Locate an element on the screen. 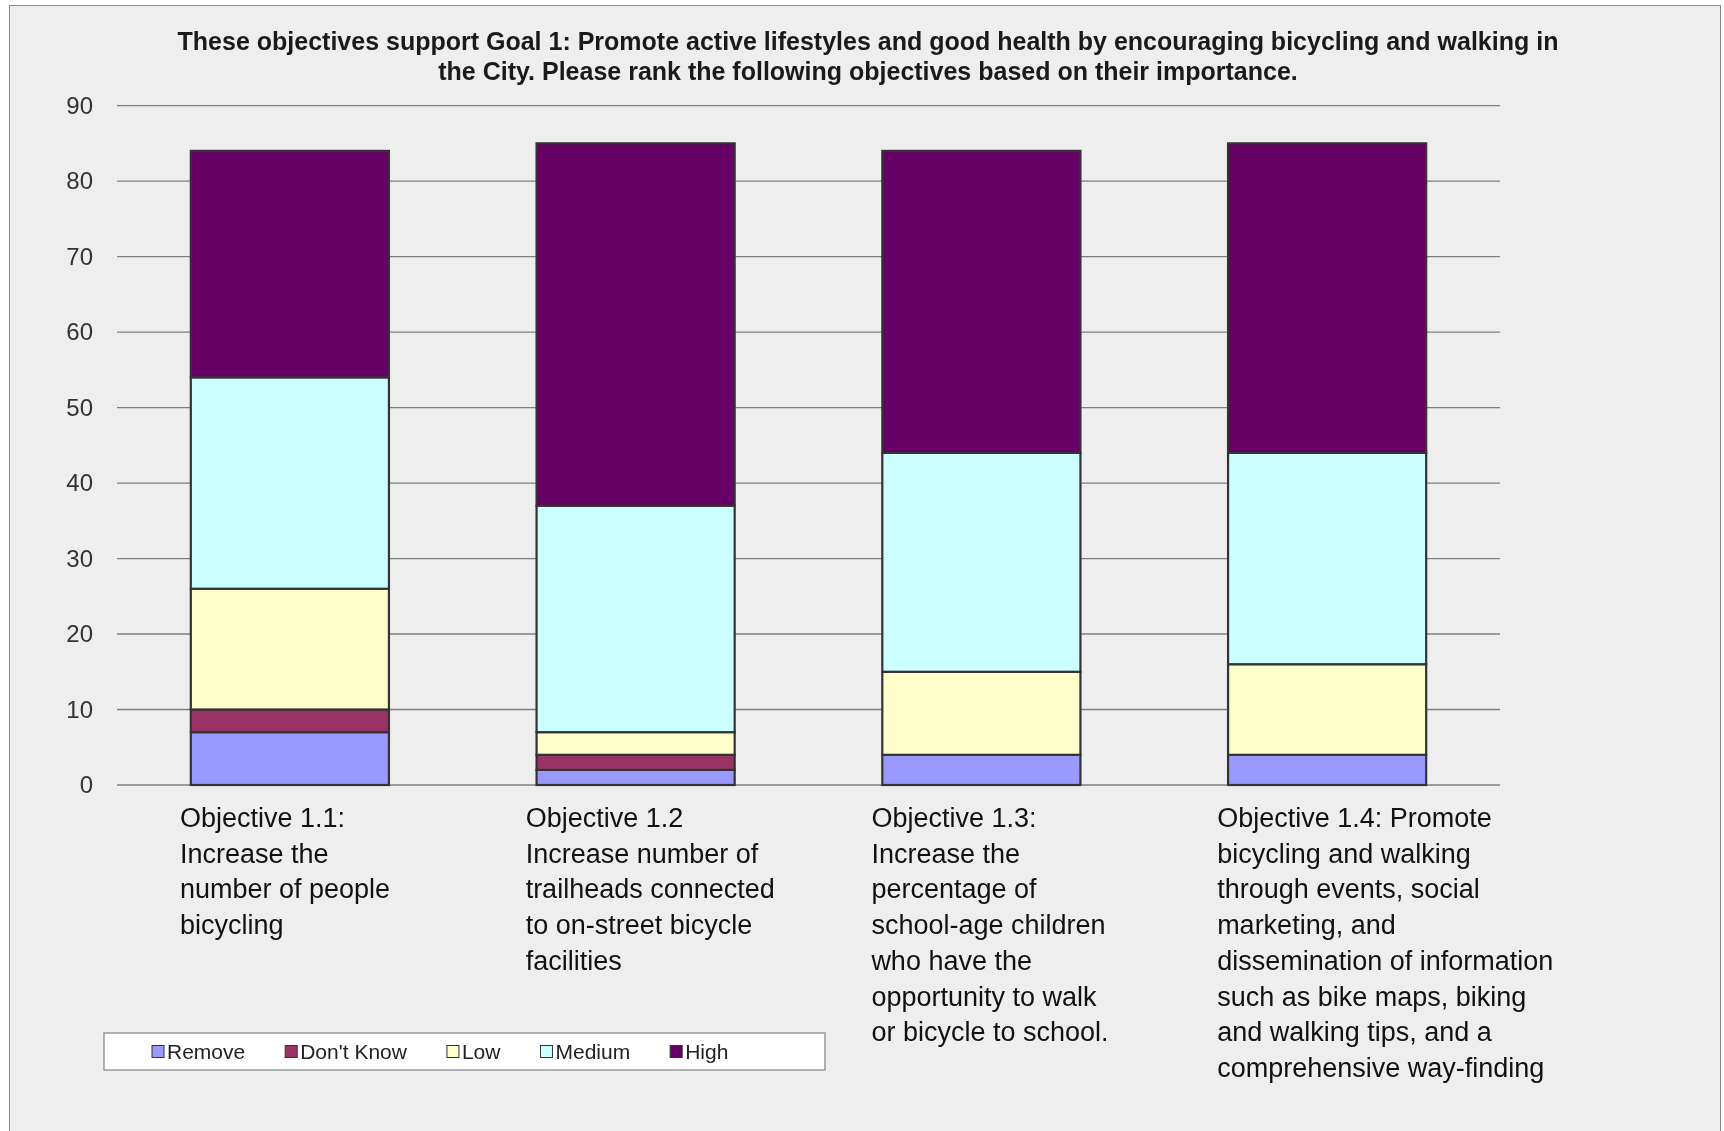 The width and height of the screenshot is (1724, 1131). legend-label: High is located at coordinates (707, 1051).